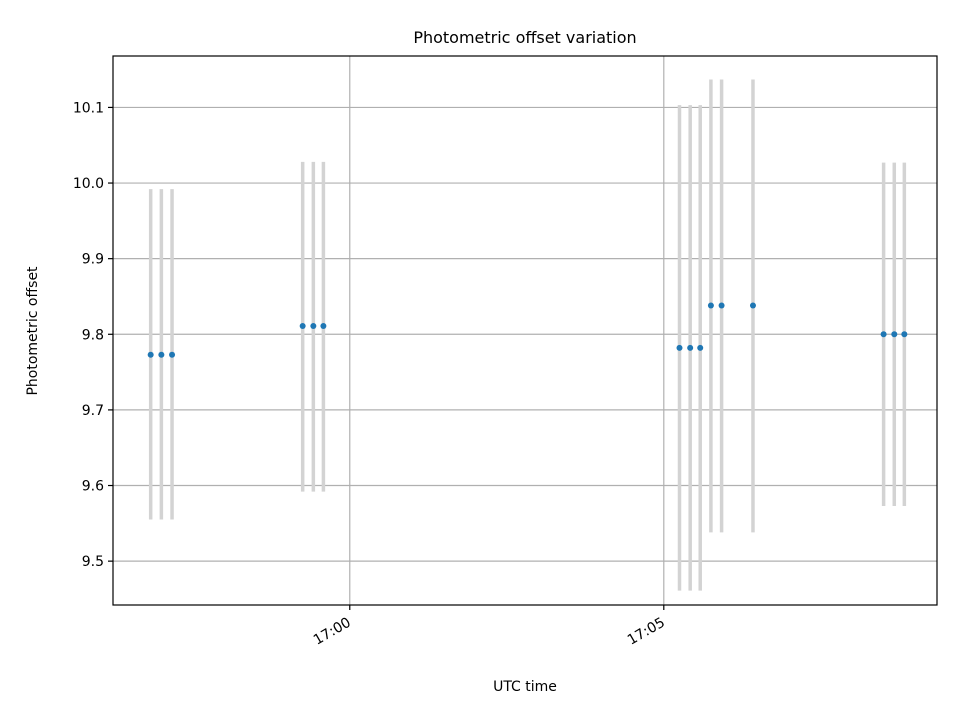 The image size is (960, 720). Describe the element at coordinates (527, 330) in the screenshot. I see `data-points` at that location.